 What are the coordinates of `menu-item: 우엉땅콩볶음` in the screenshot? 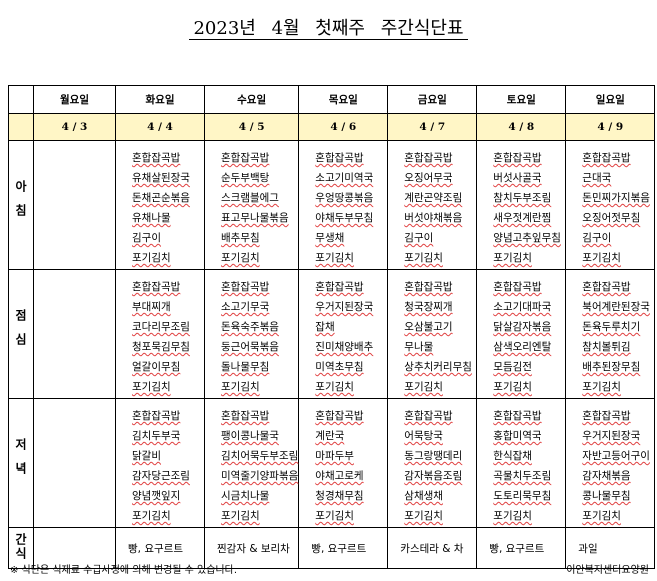 It's located at (344, 198).